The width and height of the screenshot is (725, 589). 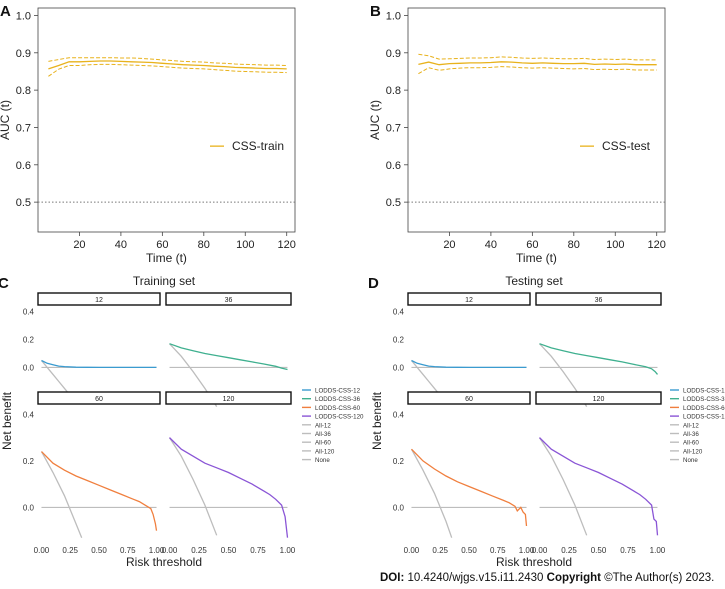 I want to click on panel-title-d: Testing set, so click(x=534, y=281).